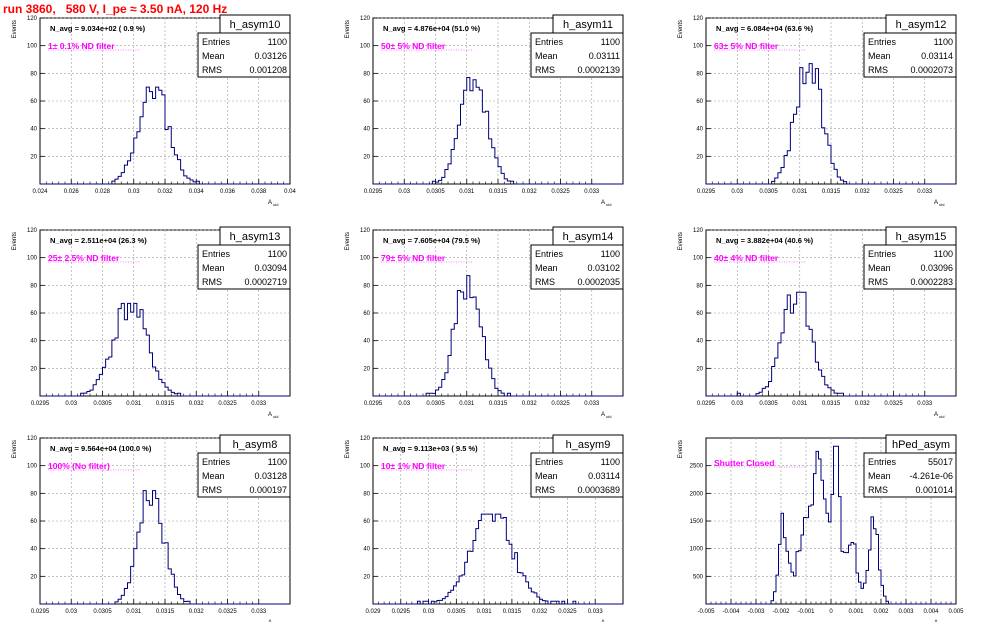  Describe the element at coordinates (435, 192) in the screenshot. I see `x-tick-label: 0.0305` at that location.